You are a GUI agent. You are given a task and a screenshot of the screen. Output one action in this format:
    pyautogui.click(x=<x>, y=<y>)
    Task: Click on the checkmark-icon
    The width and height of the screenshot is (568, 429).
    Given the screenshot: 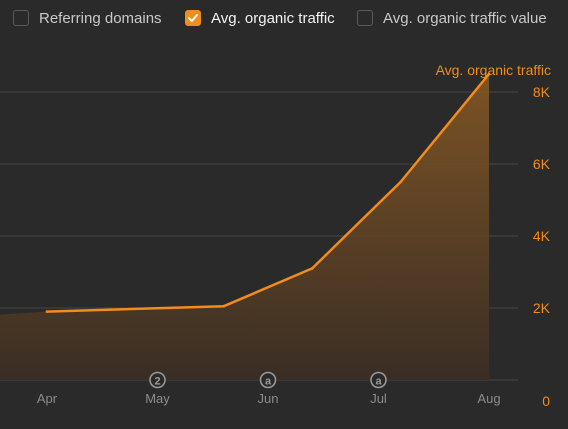 What is the action you would take?
    pyautogui.click(x=193, y=18)
    